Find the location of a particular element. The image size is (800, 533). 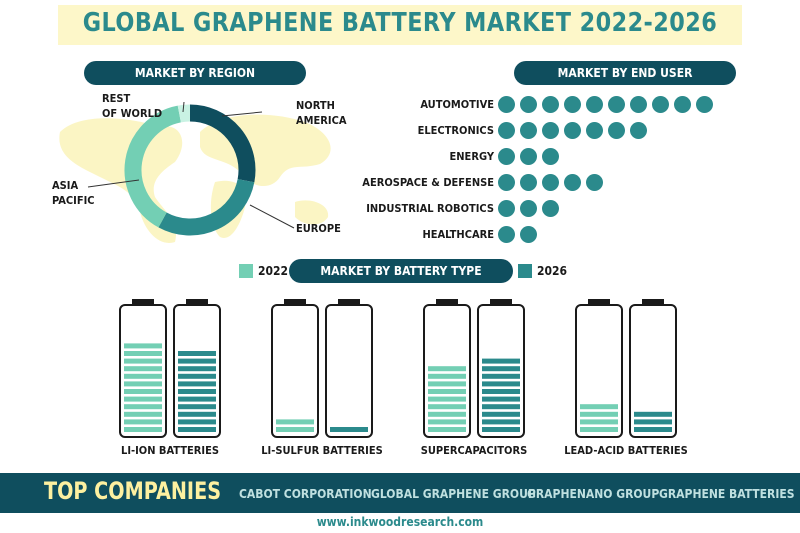

battery-type-label: LI-SULFUR BATTERIES is located at coordinates (322, 450).